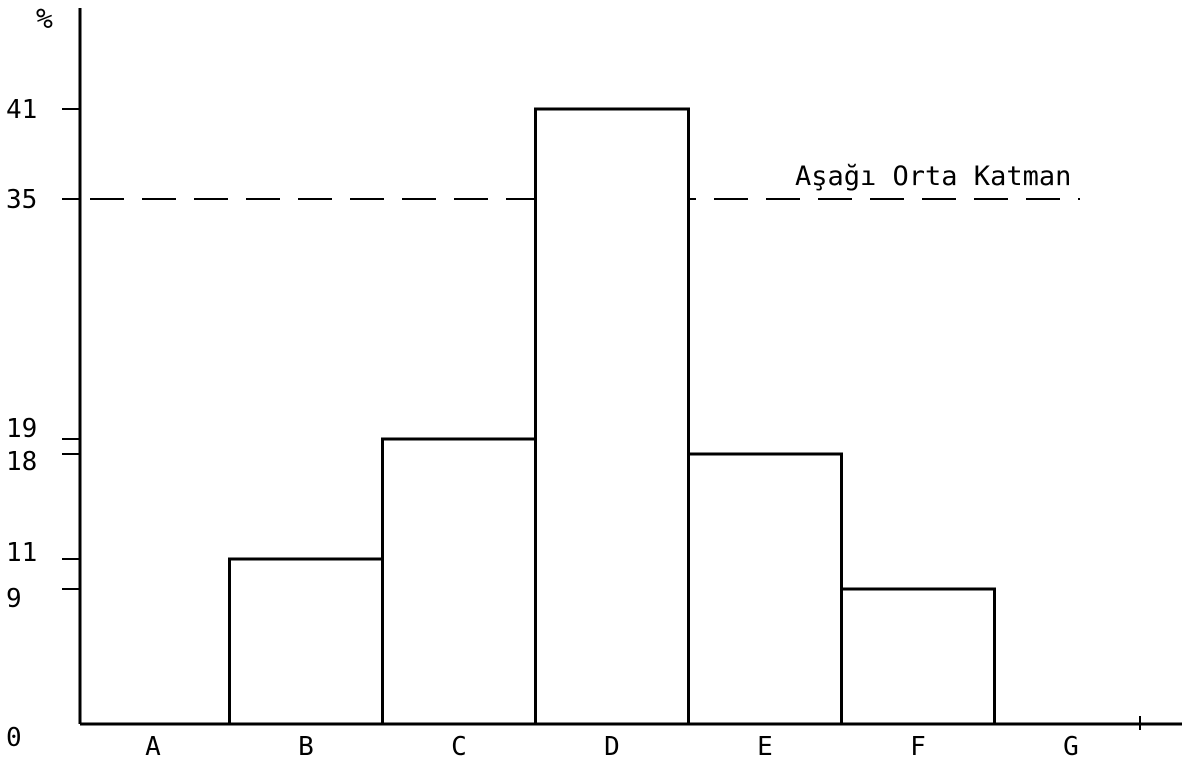  Describe the element at coordinates (21, 429) in the screenshot. I see `y-tick-label: 19` at that location.